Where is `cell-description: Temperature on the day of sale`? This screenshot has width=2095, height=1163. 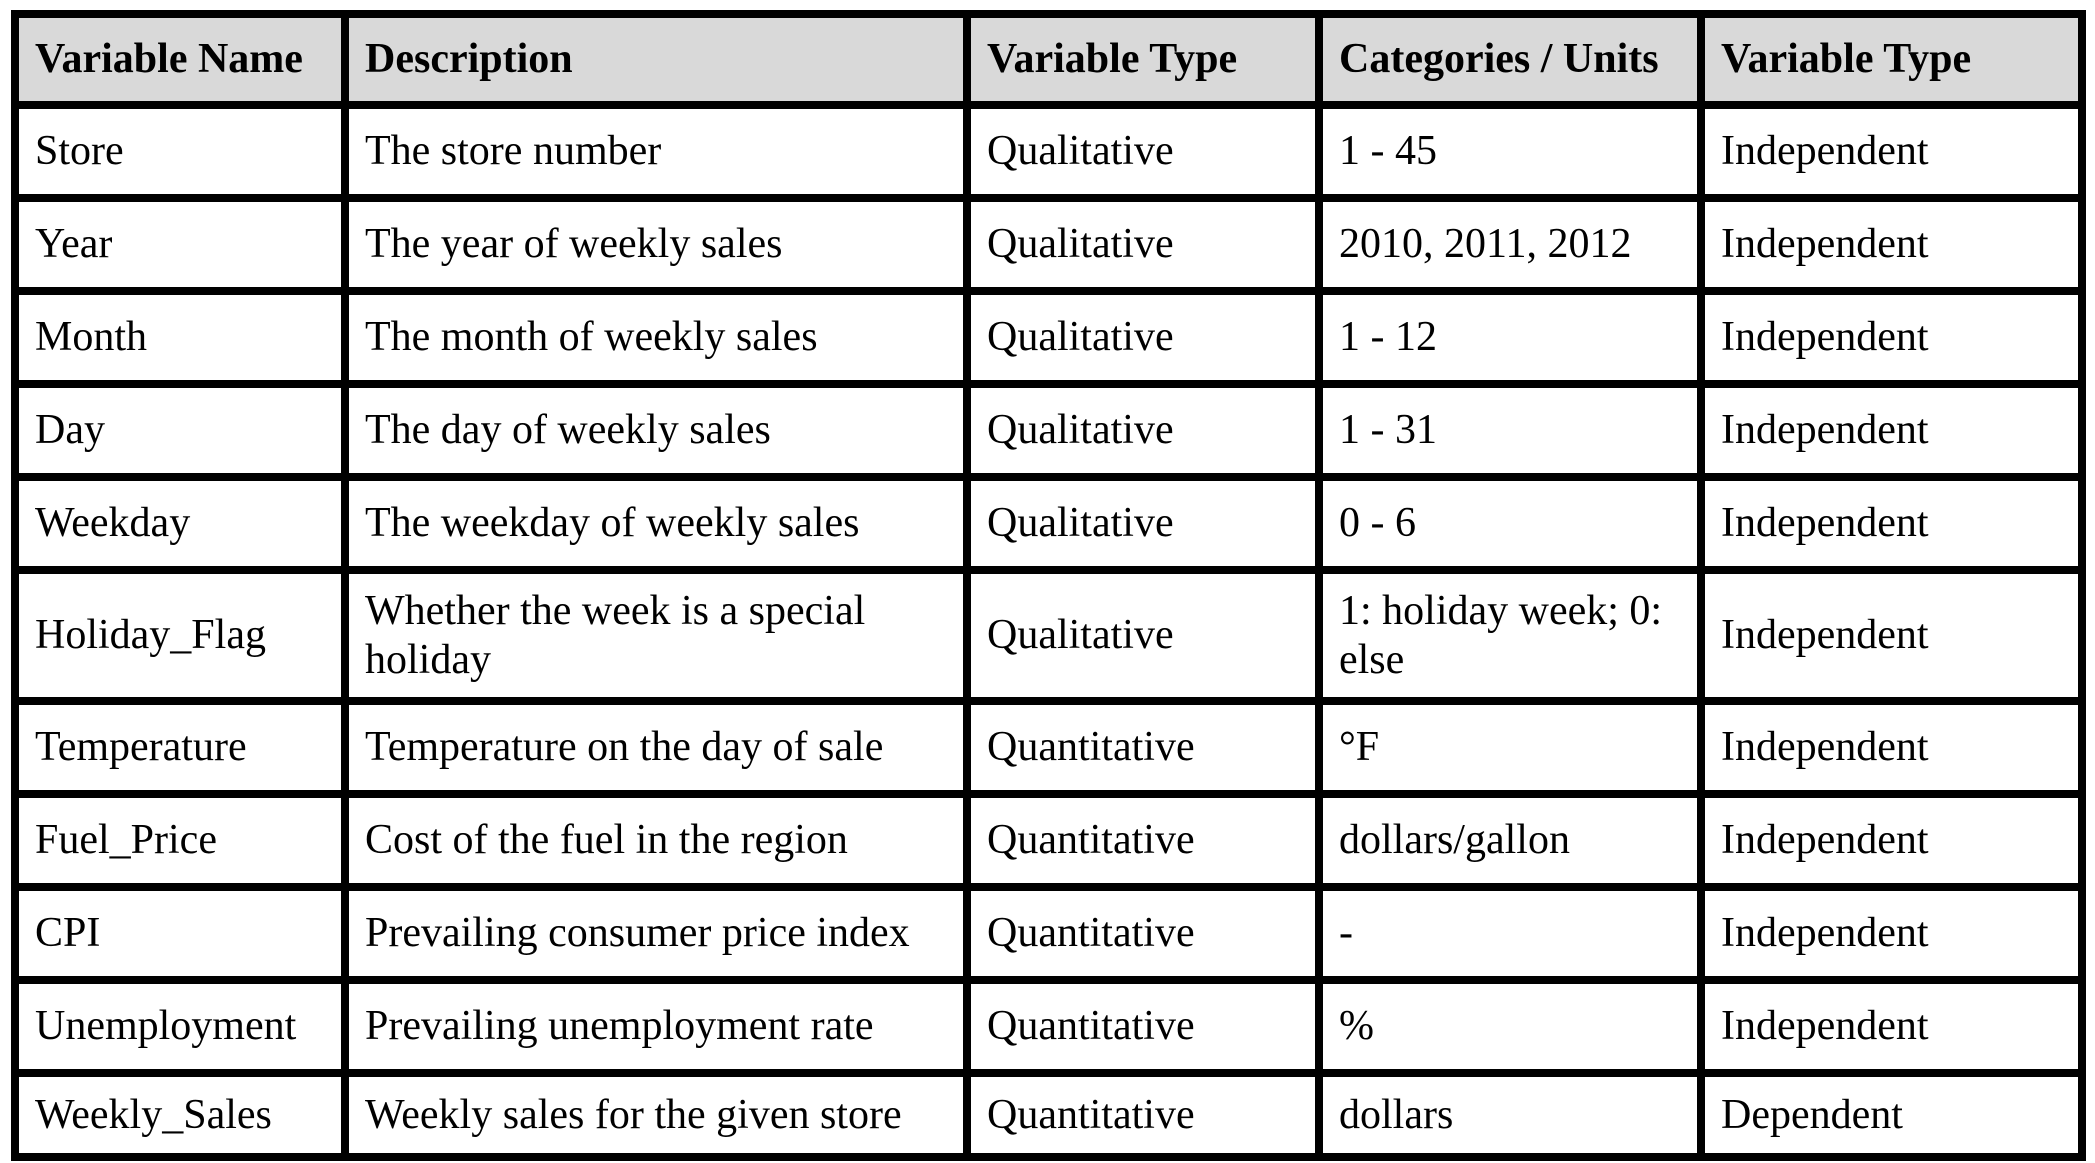 cell-description: Temperature on the day of sale is located at coordinates (656, 747).